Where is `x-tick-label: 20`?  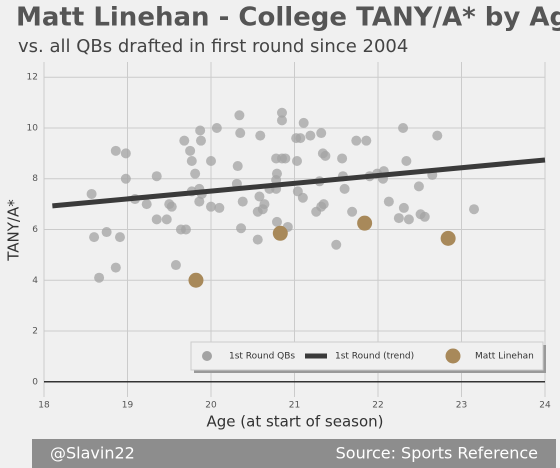
x-tick-label: 20 is located at coordinates (211, 406).